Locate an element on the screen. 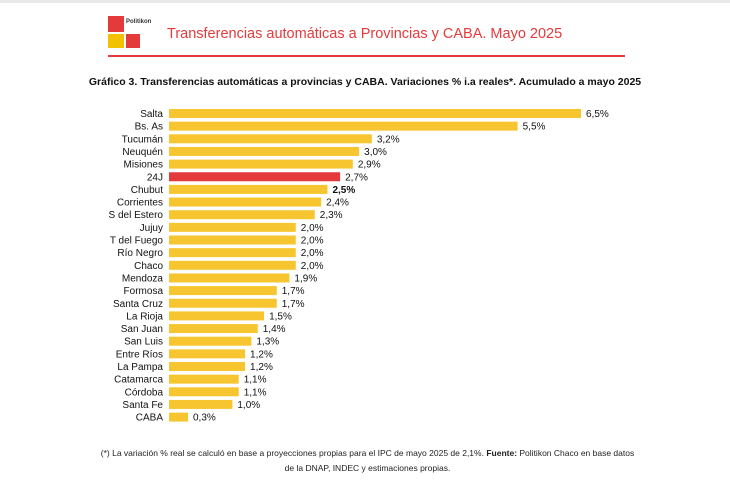  bar-24j is located at coordinates (255, 177).